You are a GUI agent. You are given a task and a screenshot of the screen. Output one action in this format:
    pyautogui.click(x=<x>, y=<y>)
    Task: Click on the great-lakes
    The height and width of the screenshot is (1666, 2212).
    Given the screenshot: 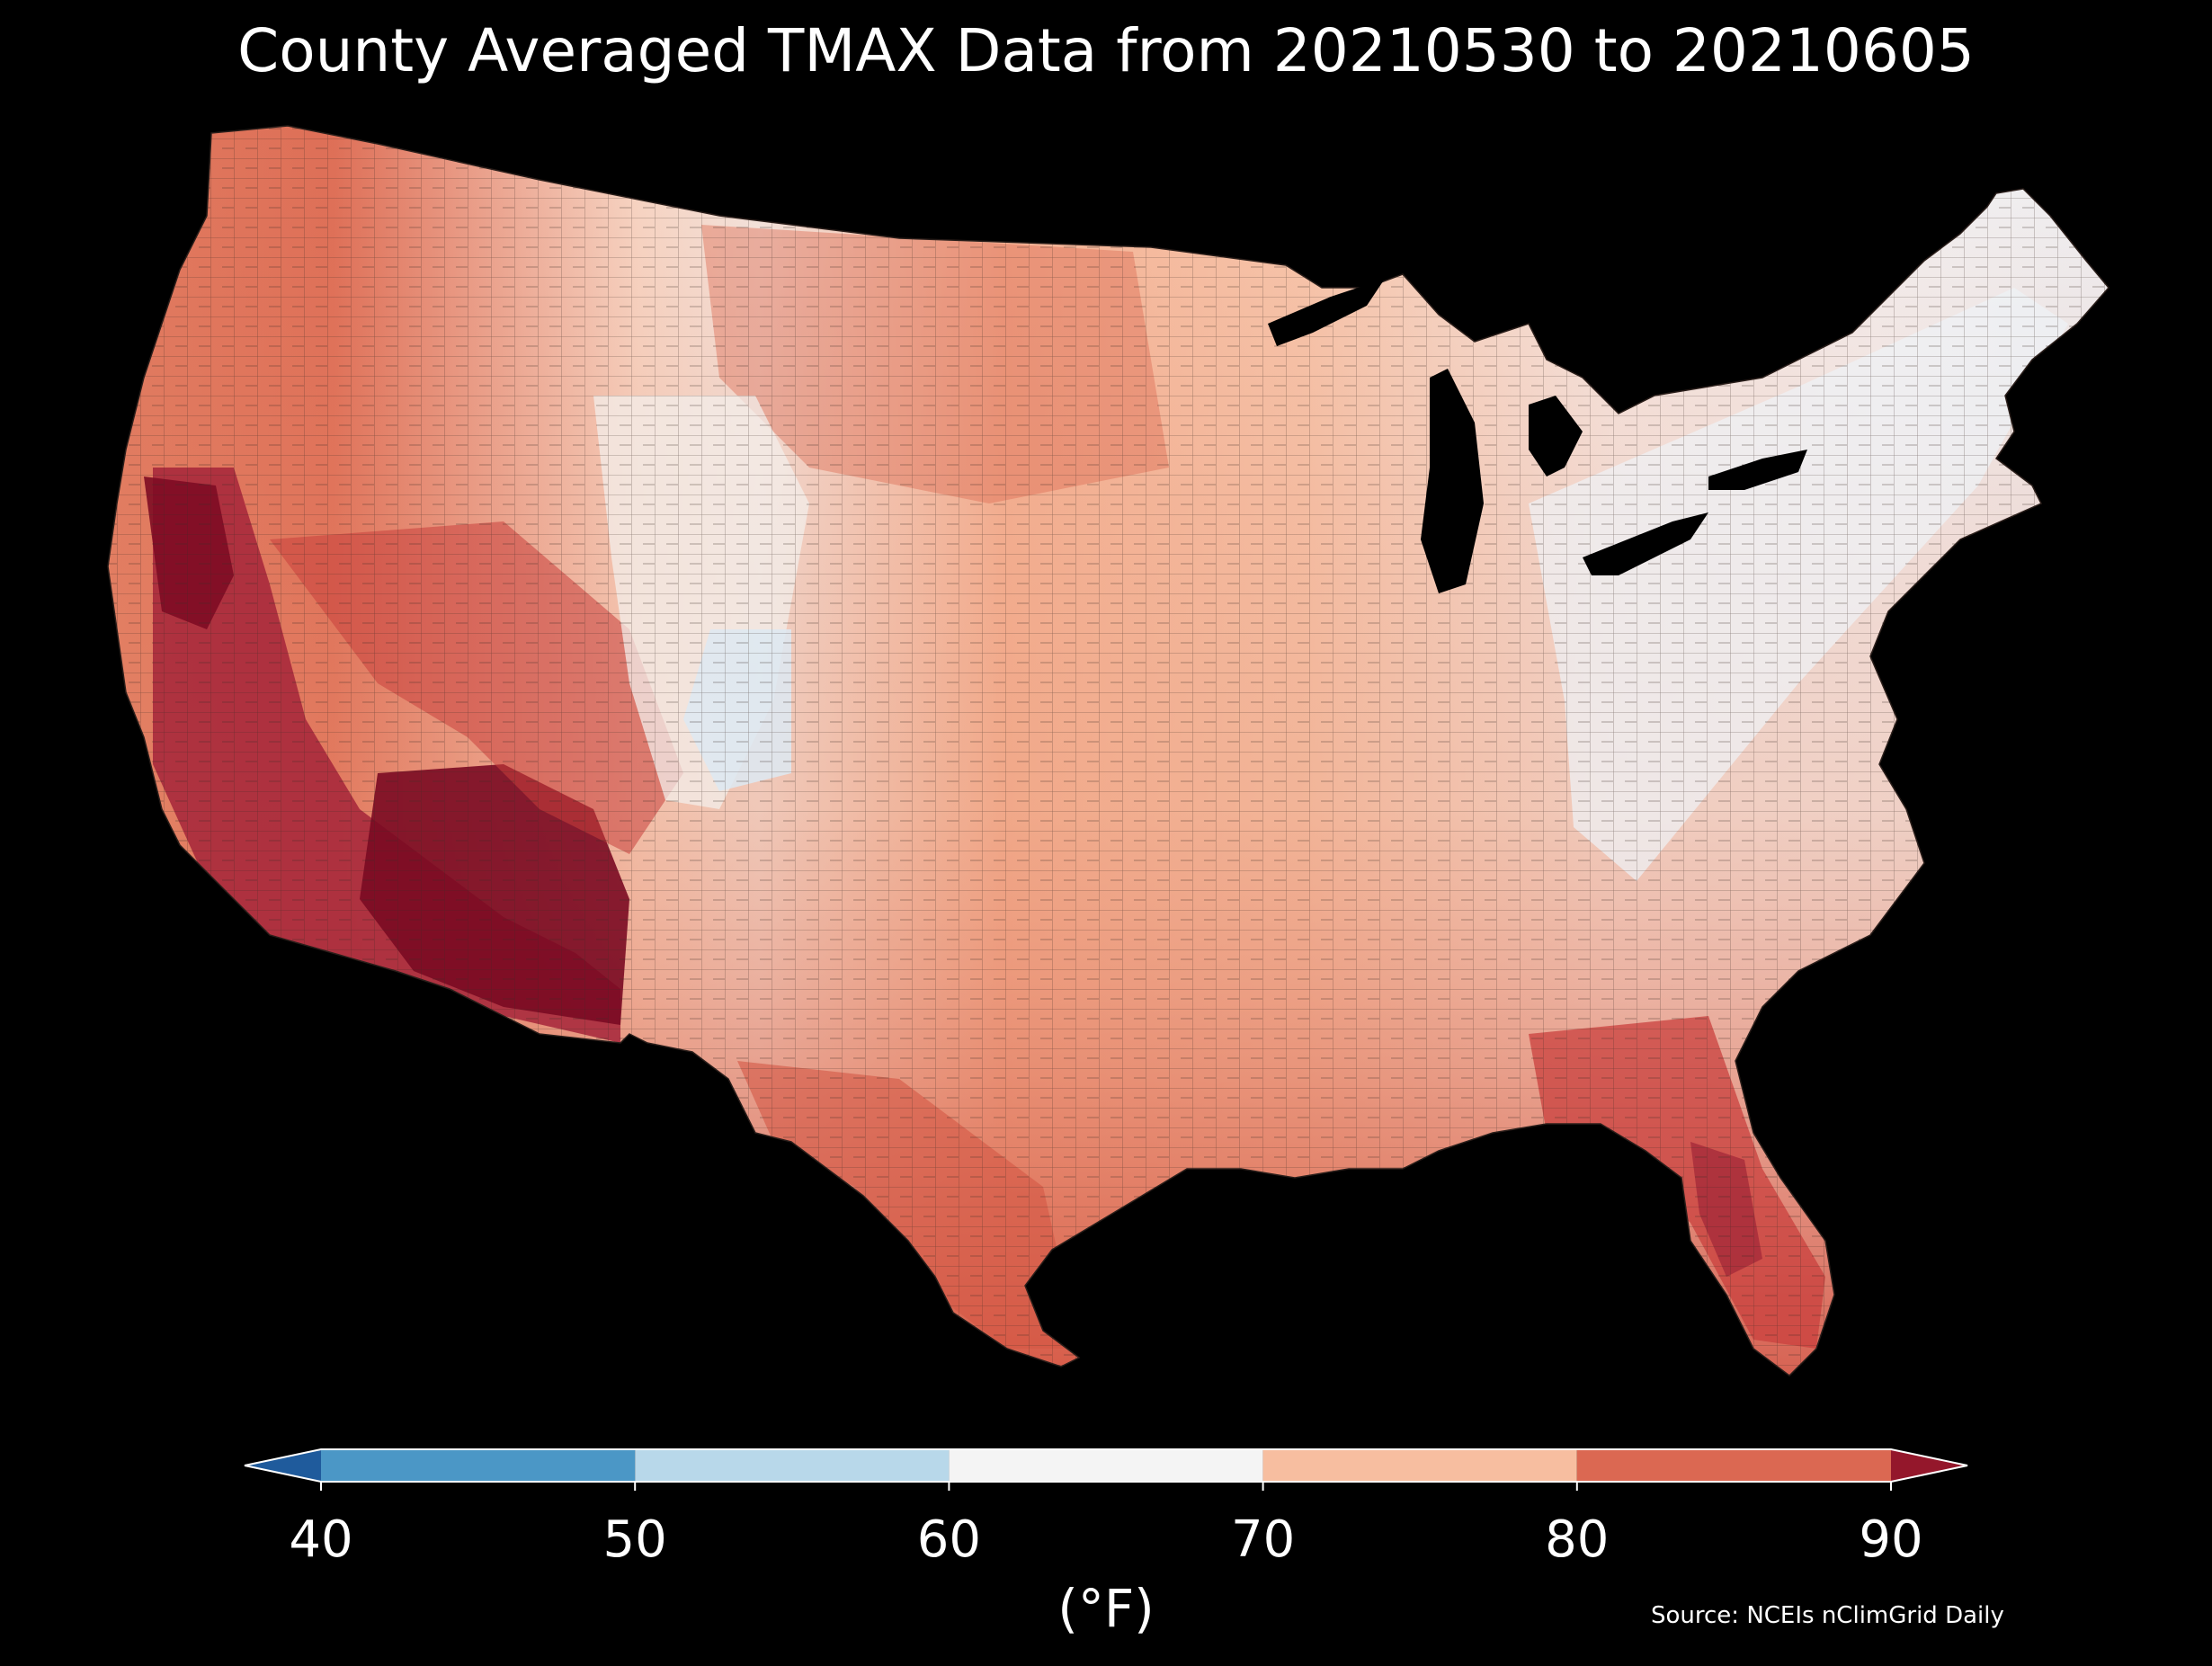 What is the action you would take?
    pyautogui.click(x=1537, y=436)
    